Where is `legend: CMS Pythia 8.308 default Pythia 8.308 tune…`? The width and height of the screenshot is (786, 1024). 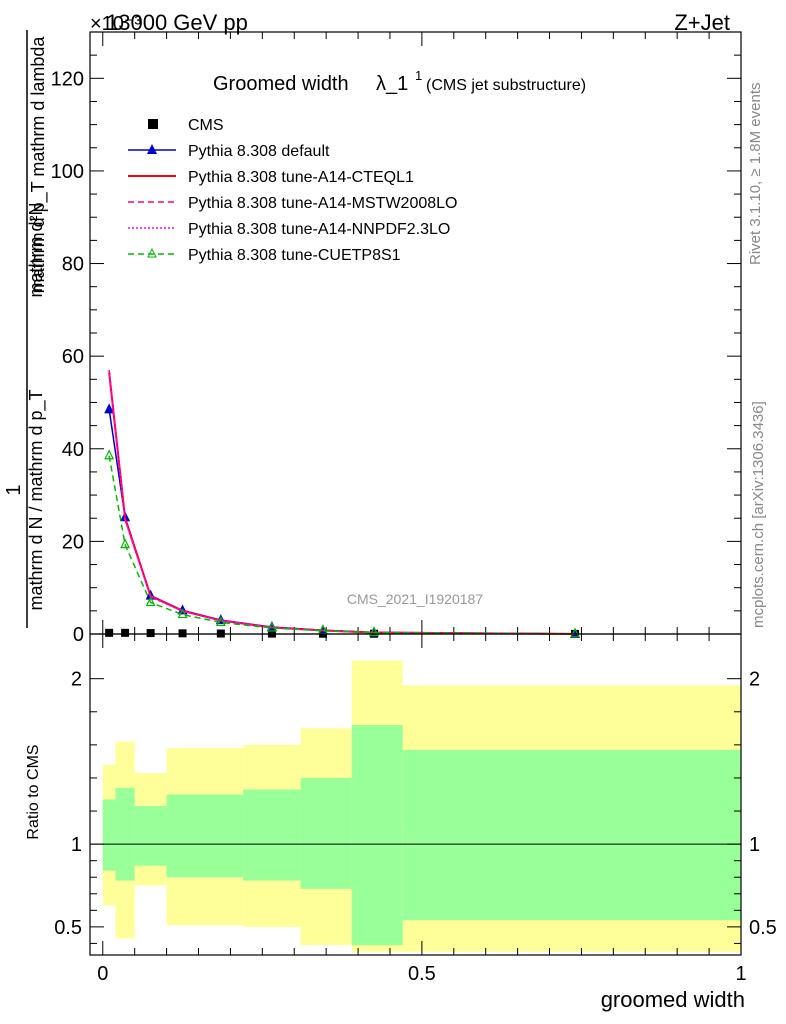
legend: CMS Pythia 8.308 default Pythia 8.308 tune… is located at coordinates (292, 190).